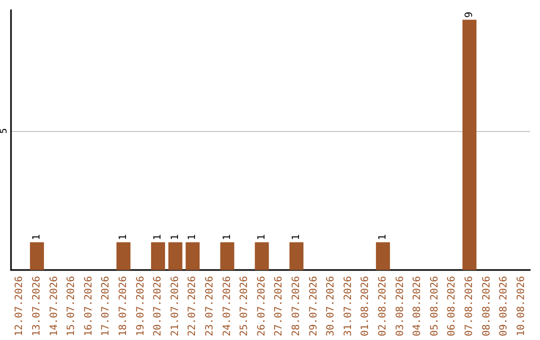 This screenshot has width=540, height=340. Describe the element at coordinates (469, 306) in the screenshot. I see `x-tick-label: 07.08.2026` at that location.